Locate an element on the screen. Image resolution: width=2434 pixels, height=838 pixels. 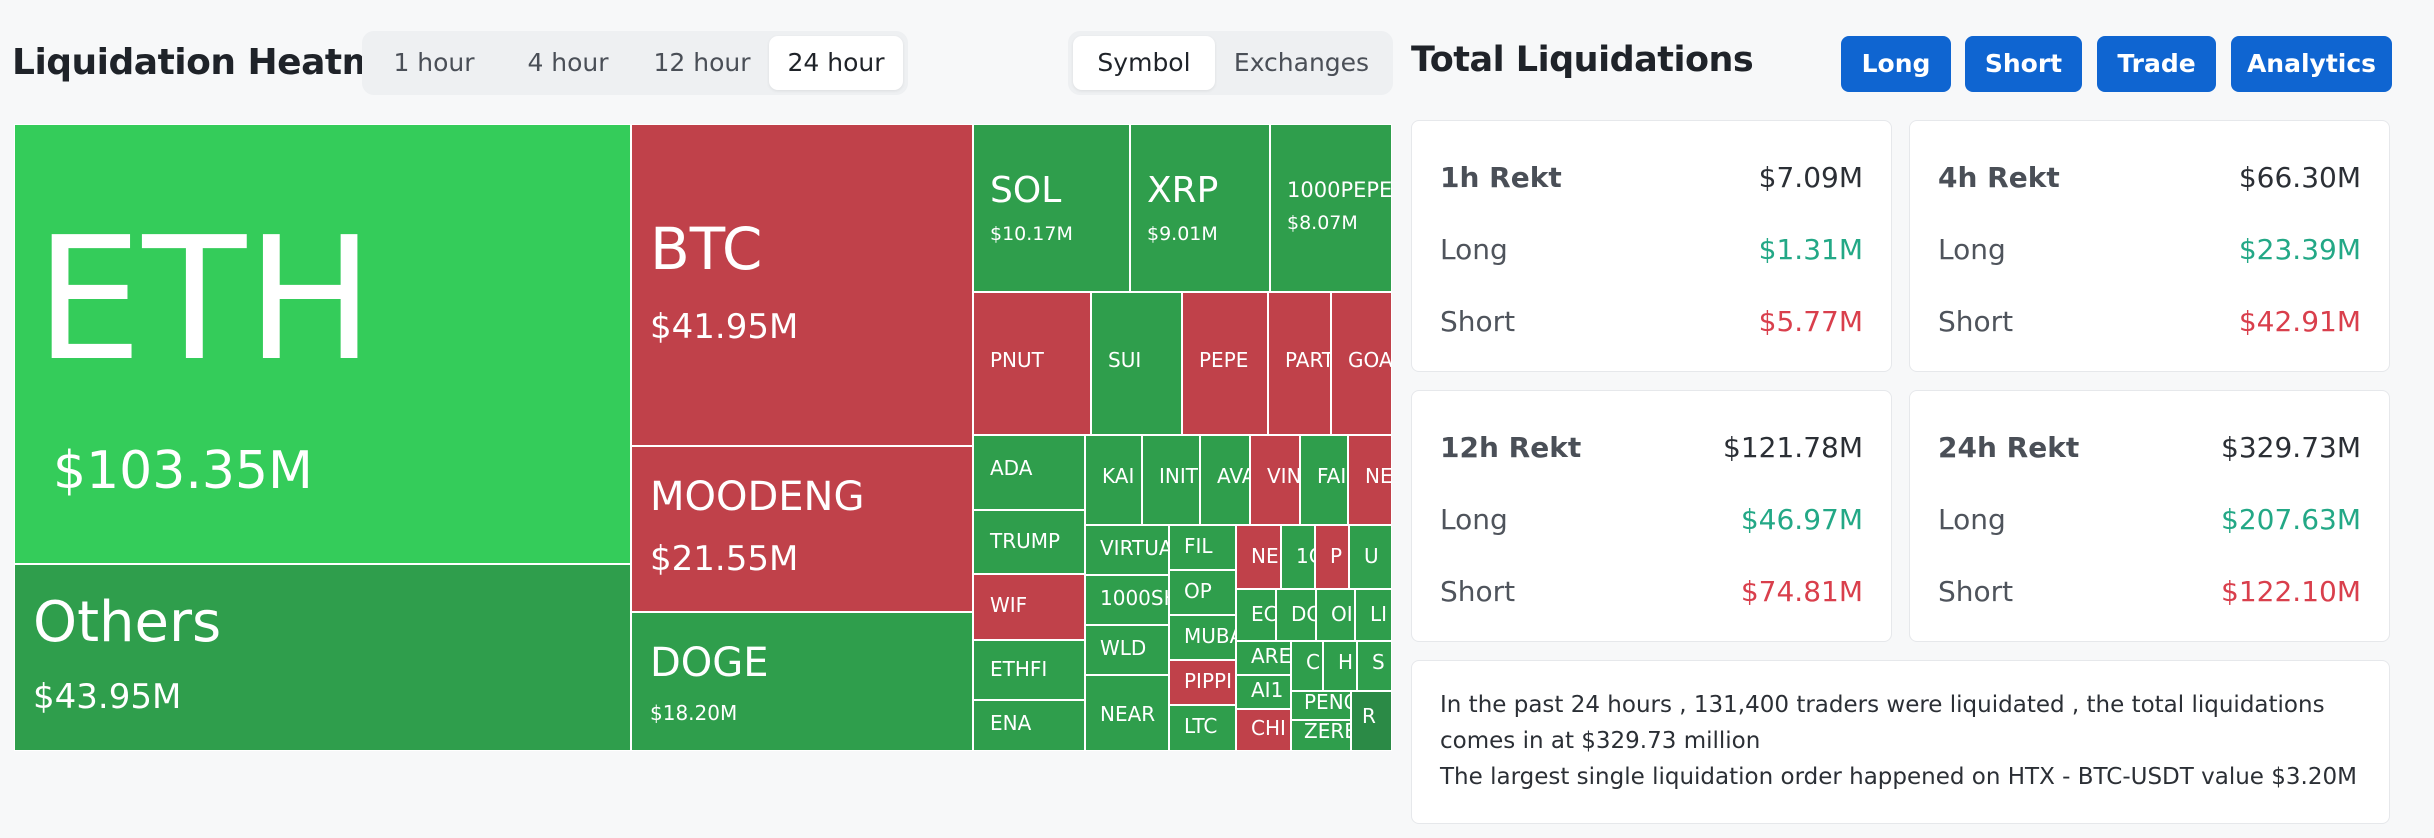
treemap-tile-zere: ZERE is located at coordinates (1321, 735).